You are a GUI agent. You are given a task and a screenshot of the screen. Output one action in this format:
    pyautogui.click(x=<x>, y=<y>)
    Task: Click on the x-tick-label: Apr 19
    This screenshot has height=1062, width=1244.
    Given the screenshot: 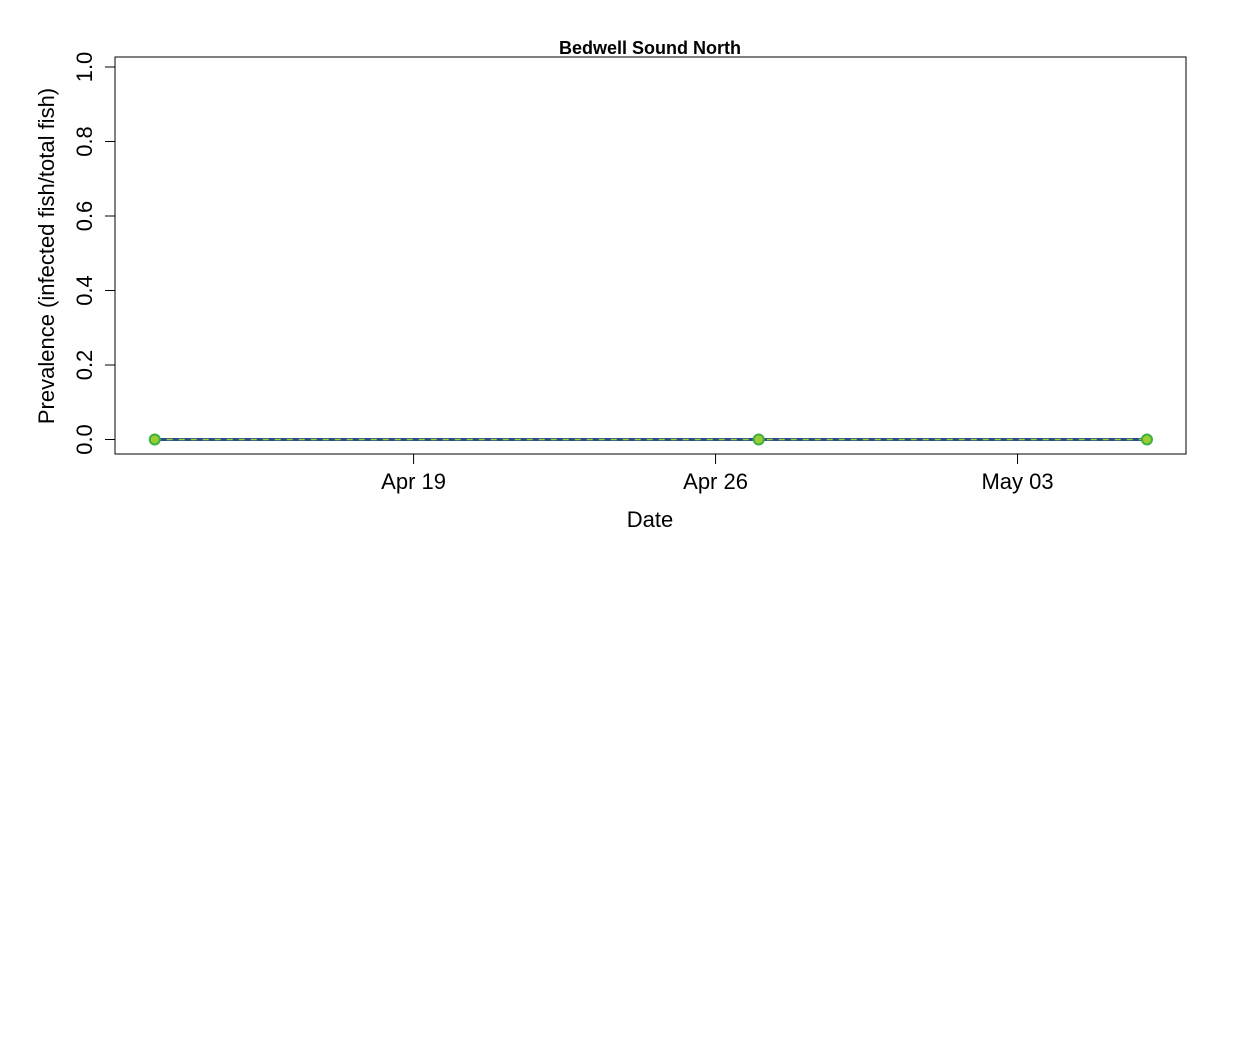 What is the action you would take?
    pyautogui.click(x=413, y=481)
    